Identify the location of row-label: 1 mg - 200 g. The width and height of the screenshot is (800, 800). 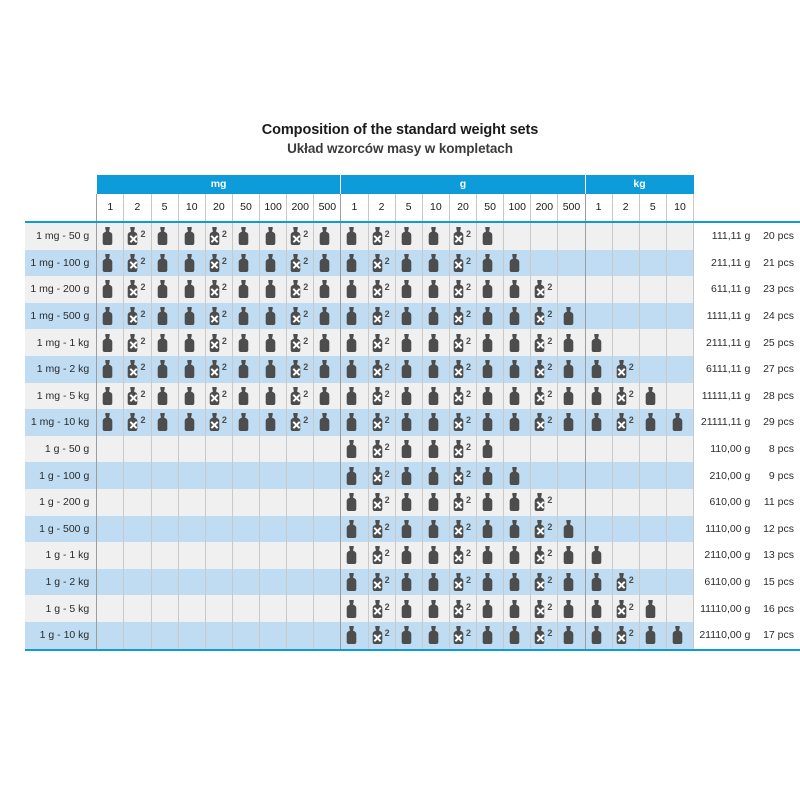
(61, 289).